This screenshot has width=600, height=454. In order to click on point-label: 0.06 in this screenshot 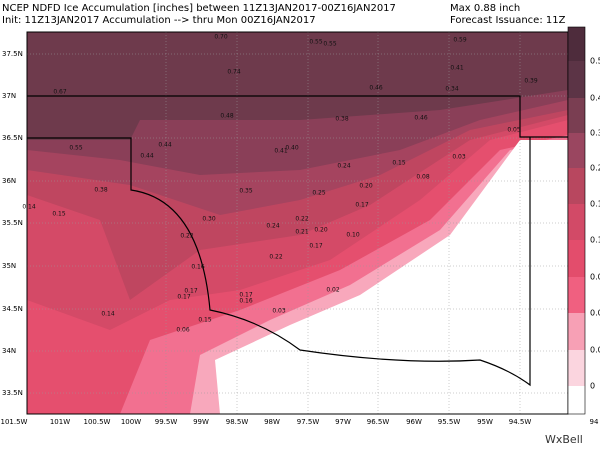, I will do `click(183, 330)`.